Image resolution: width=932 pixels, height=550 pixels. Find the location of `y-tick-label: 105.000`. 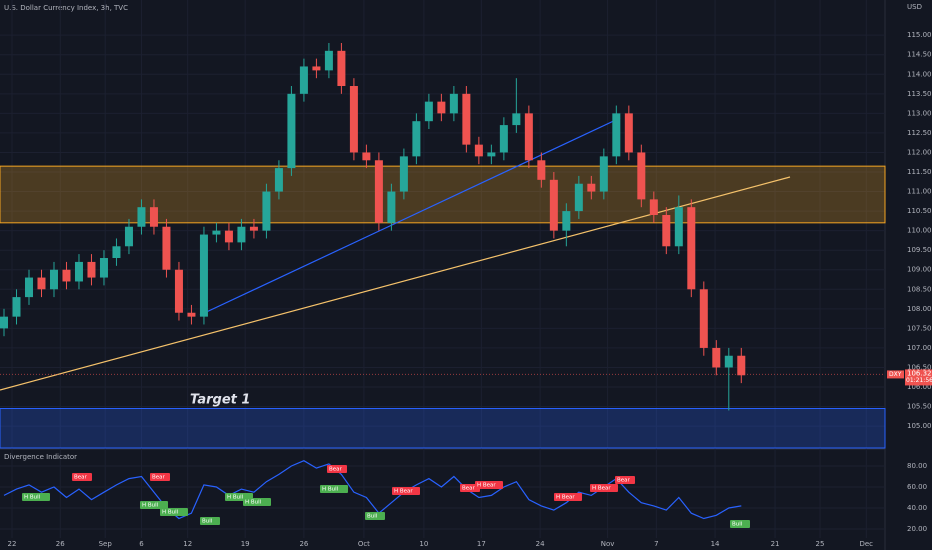

y-tick-label: 105.000 is located at coordinates (919, 426).